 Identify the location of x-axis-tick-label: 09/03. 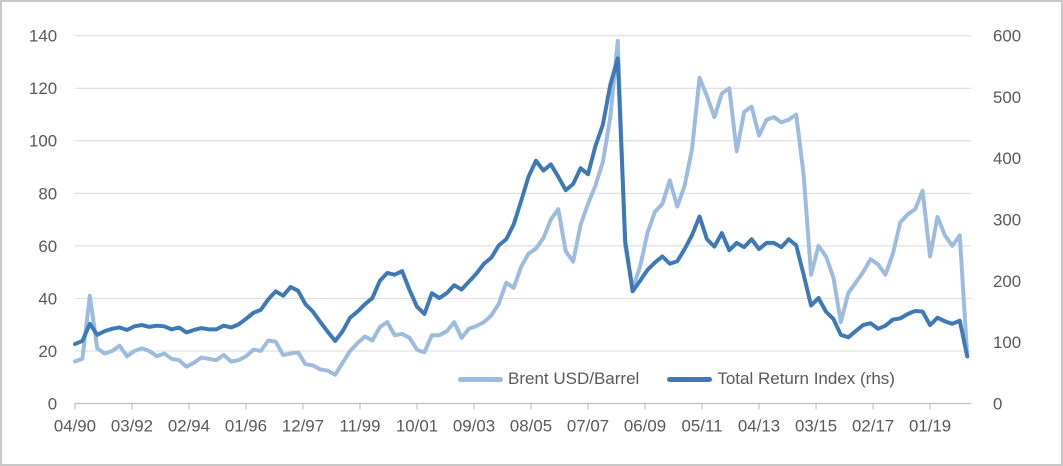
(474, 425).